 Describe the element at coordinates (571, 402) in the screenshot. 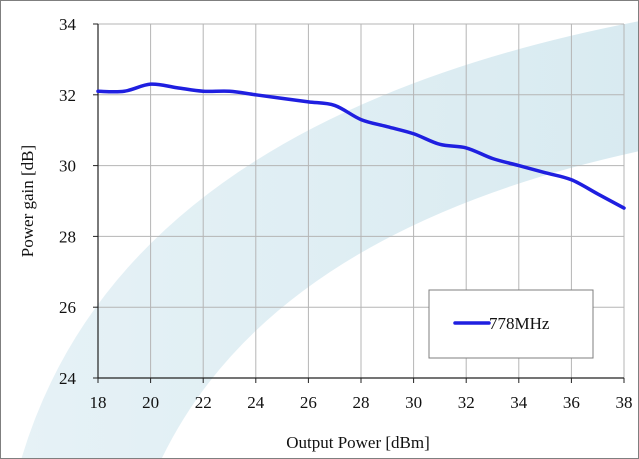

I see `x-tick-label: 36` at that location.